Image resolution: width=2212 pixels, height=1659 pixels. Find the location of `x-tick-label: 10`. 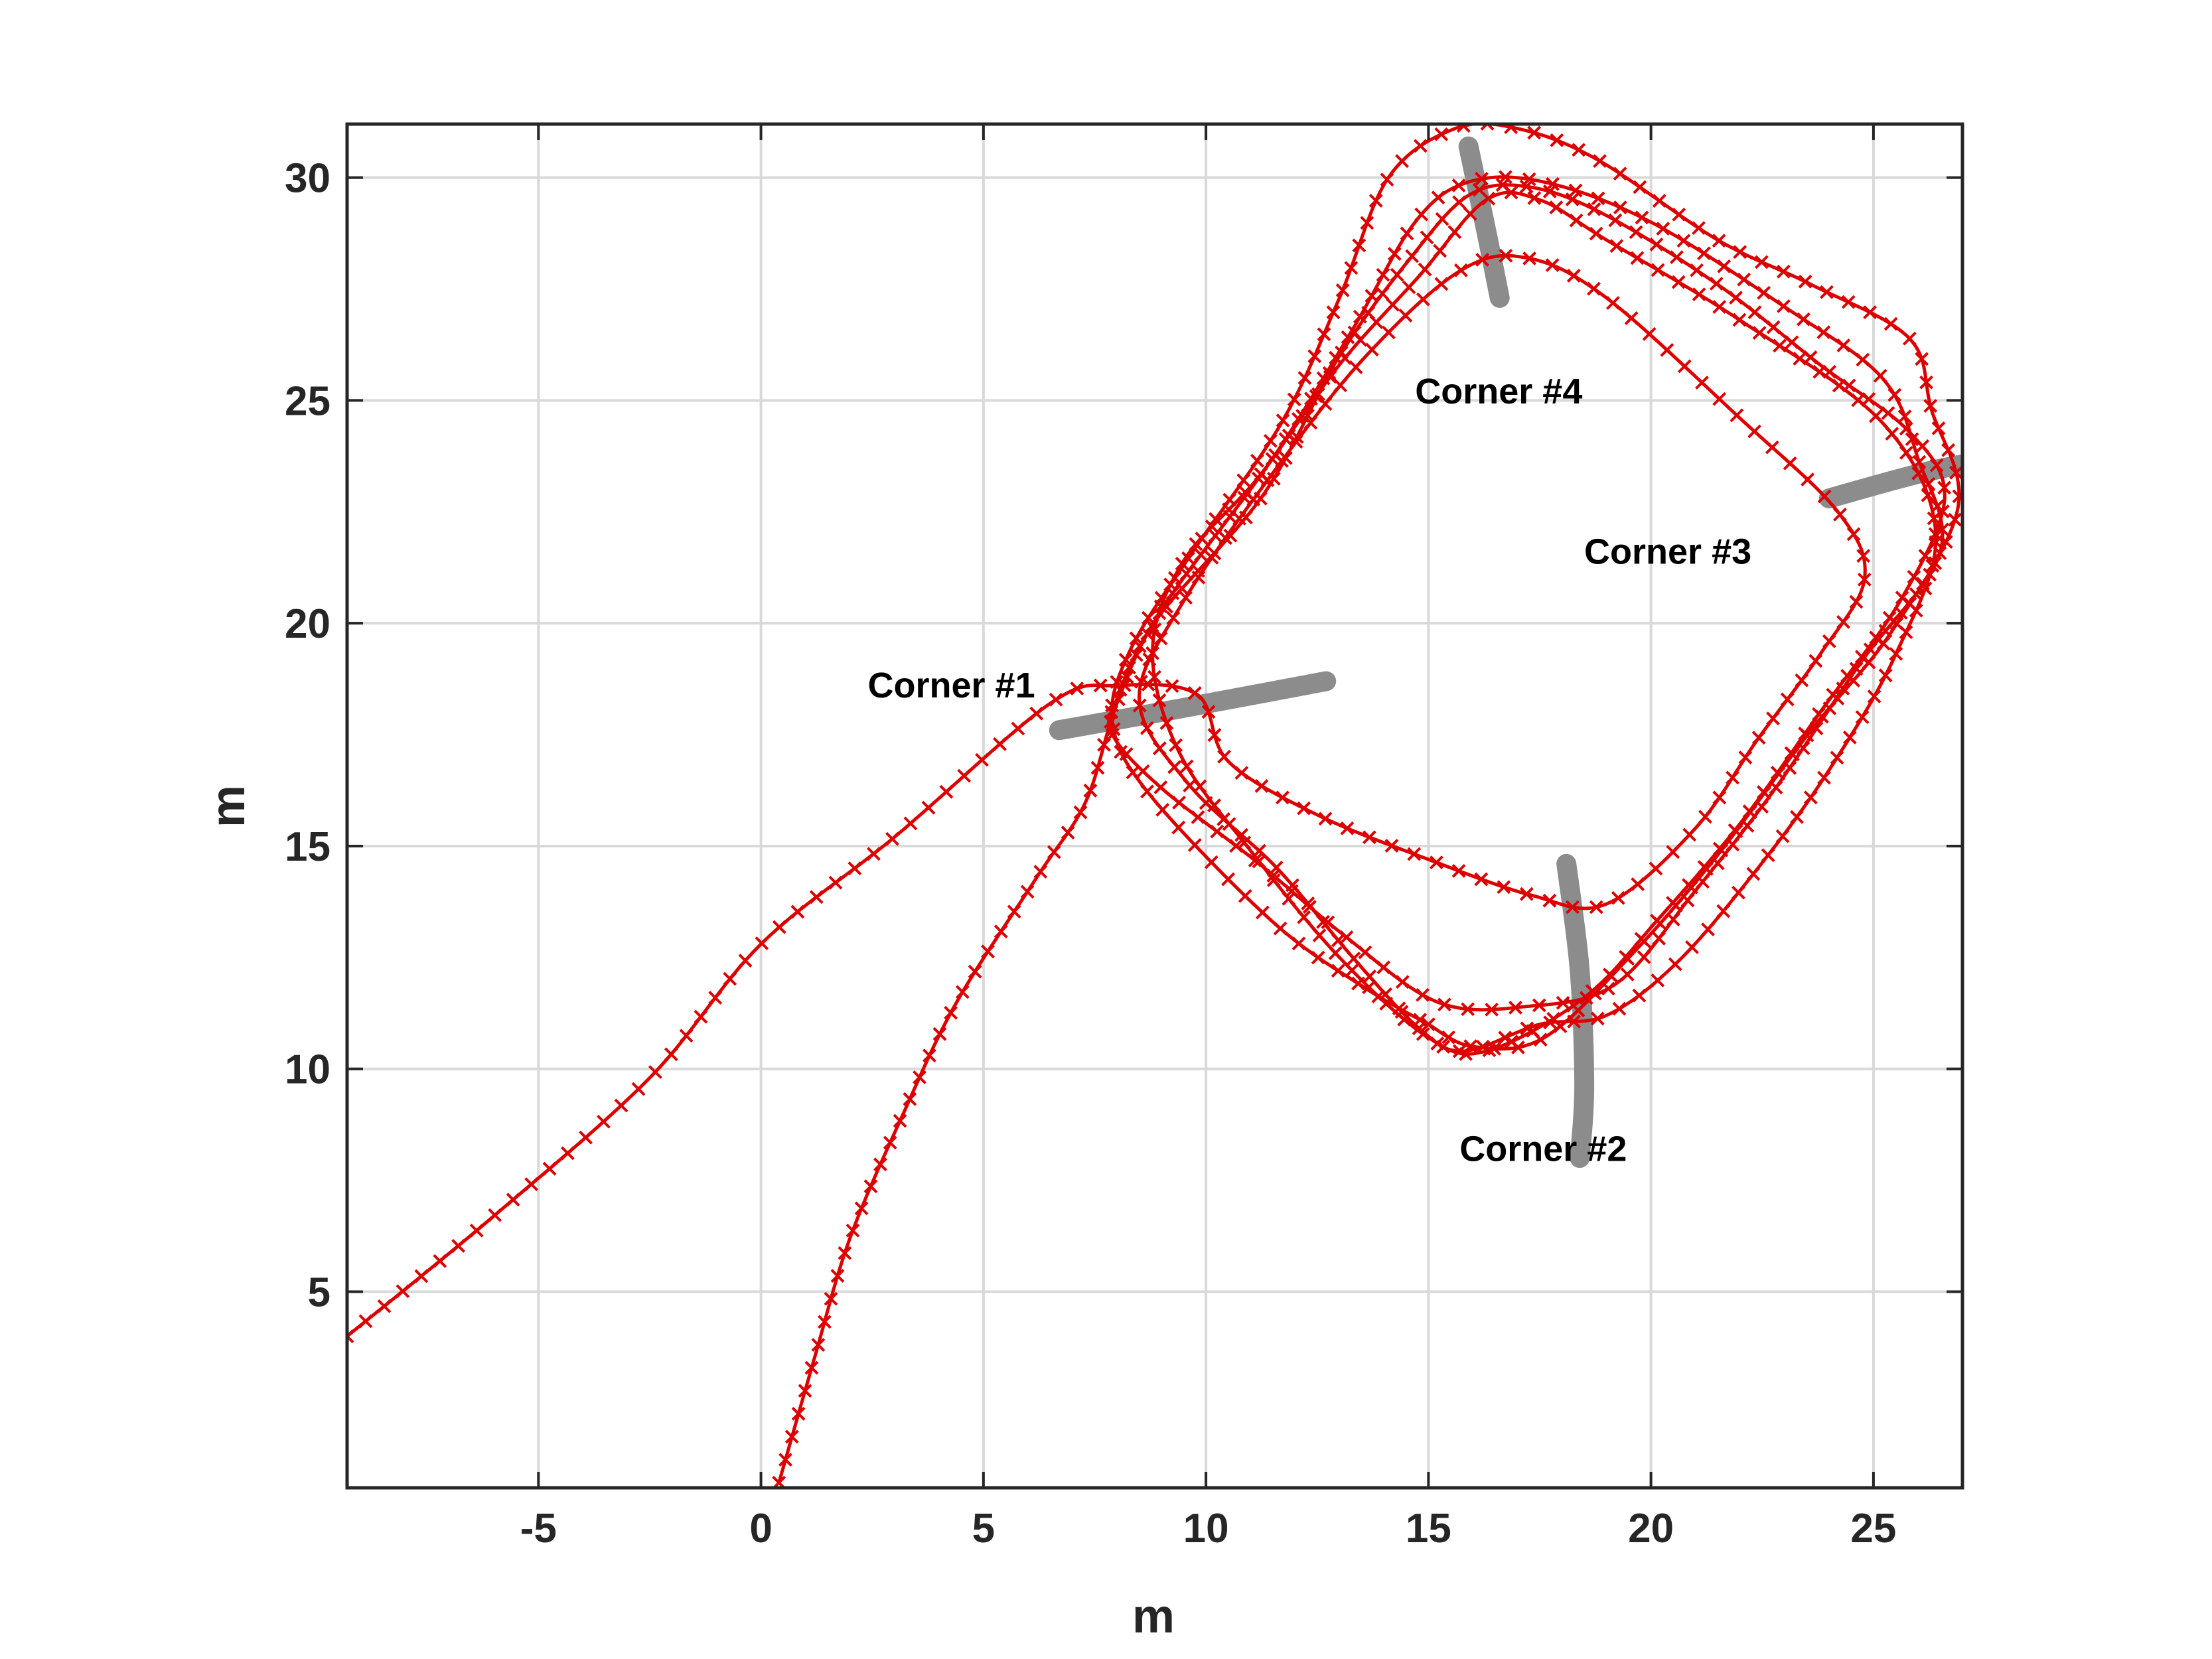

x-tick-label: 10 is located at coordinates (1206, 1528).